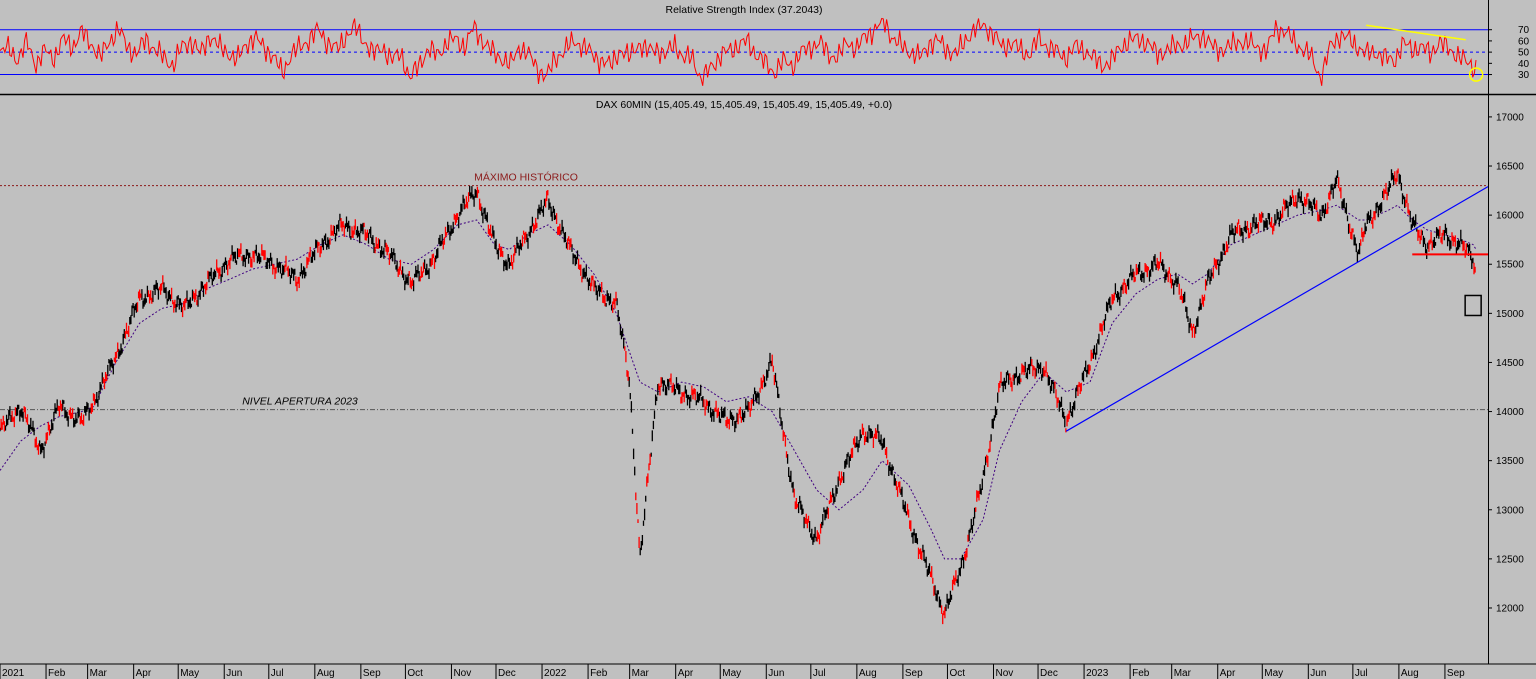 This screenshot has width=1536, height=679. What do you see at coordinates (1510, 167) in the screenshot?
I see `price-y-tick-label: 16500` at bounding box center [1510, 167].